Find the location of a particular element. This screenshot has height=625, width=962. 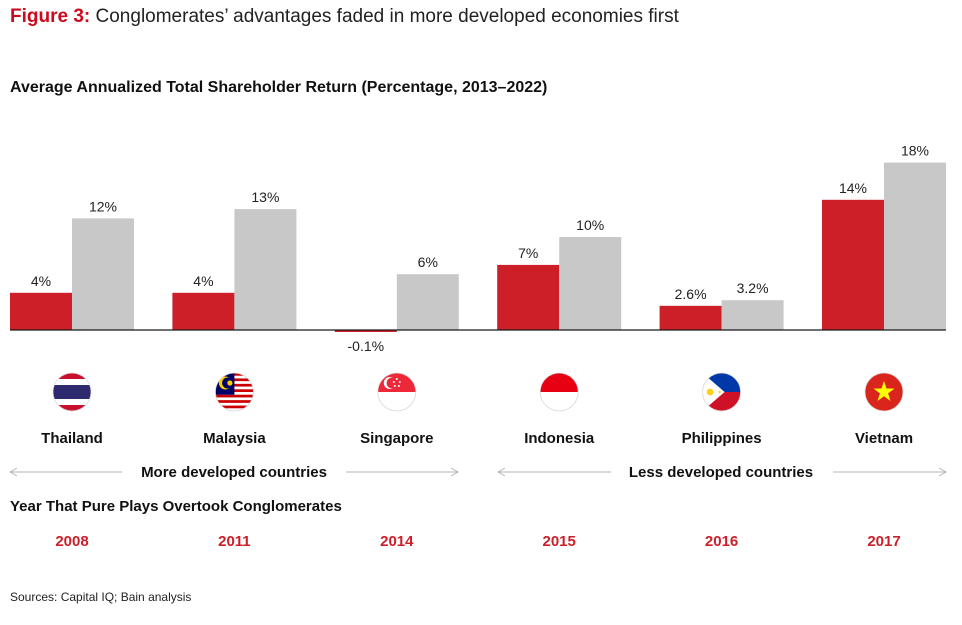

philippines-flag-icon is located at coordinates (721, 392).